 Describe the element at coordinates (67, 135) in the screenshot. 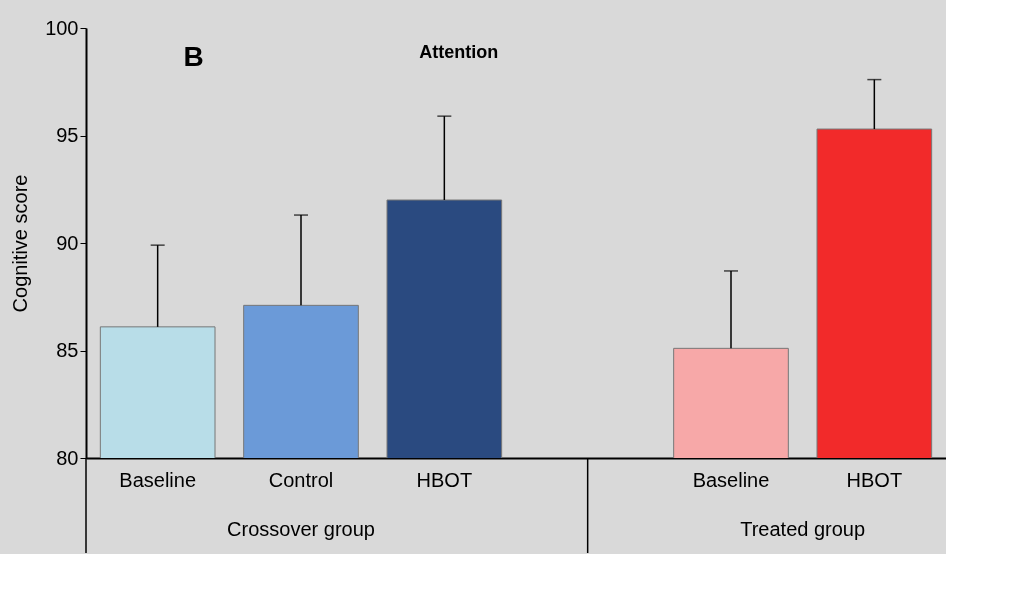

I see `y-tick-label: 95` at that location.